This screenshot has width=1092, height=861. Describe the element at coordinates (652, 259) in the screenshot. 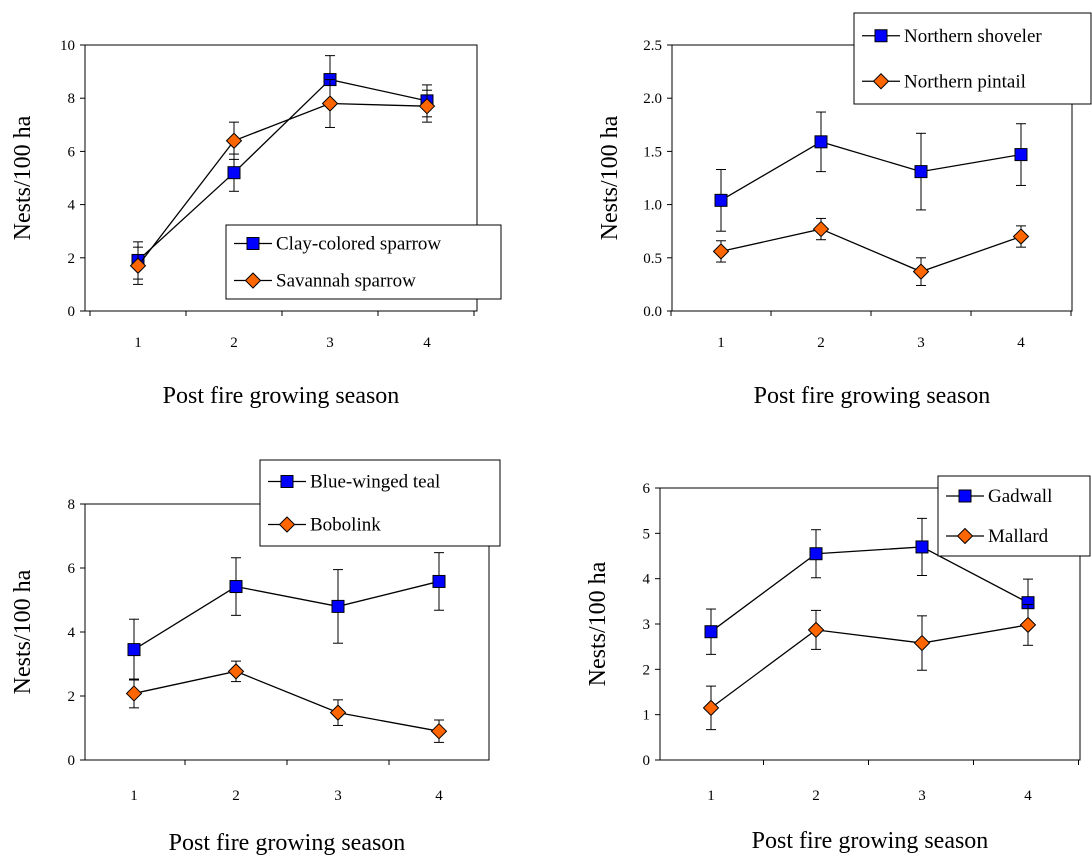

I see `y-tick-label: 0.5` at that location.